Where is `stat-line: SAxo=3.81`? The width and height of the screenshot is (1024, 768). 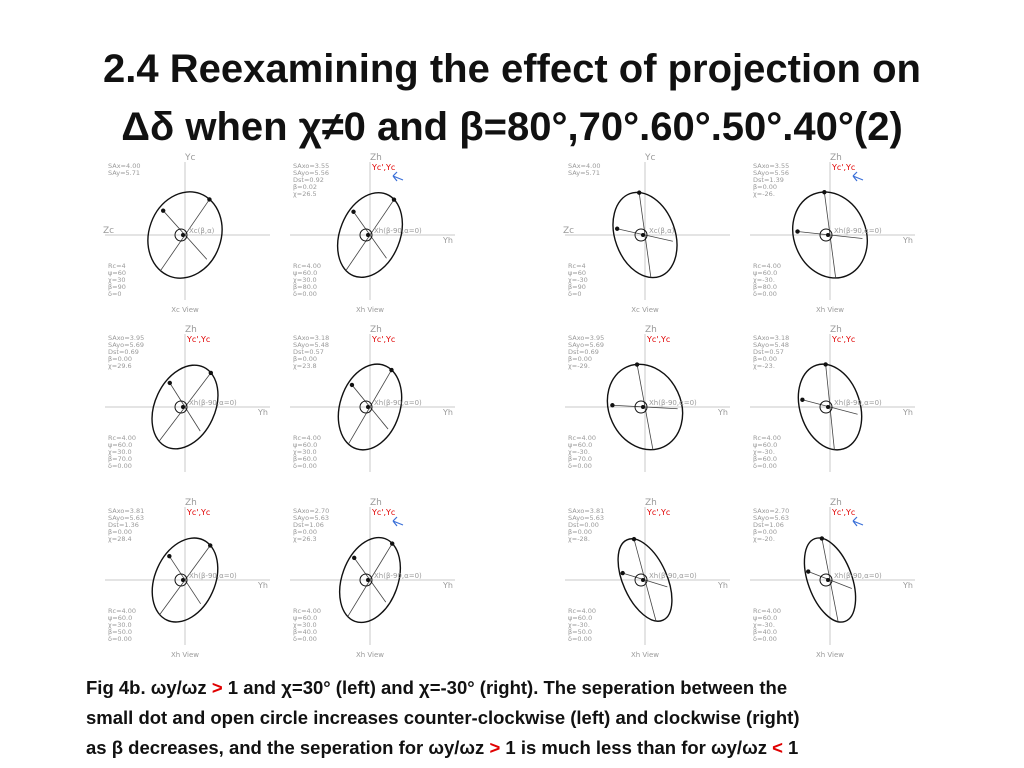
stat-line: SAxo=3.81 is located at coordinates (586, 511).